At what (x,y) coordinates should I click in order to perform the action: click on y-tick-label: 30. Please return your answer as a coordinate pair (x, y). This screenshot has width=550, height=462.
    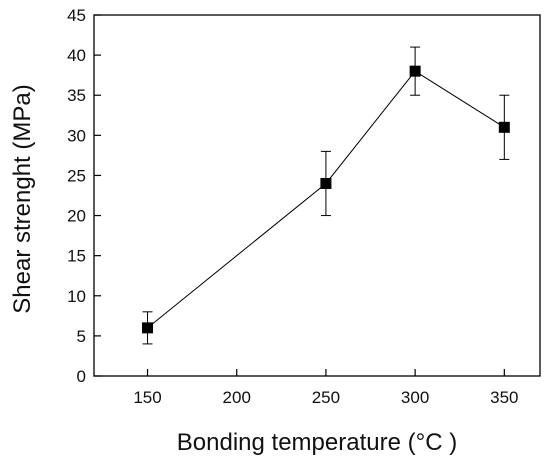
    Looking at the image, I should click on (76, 135).